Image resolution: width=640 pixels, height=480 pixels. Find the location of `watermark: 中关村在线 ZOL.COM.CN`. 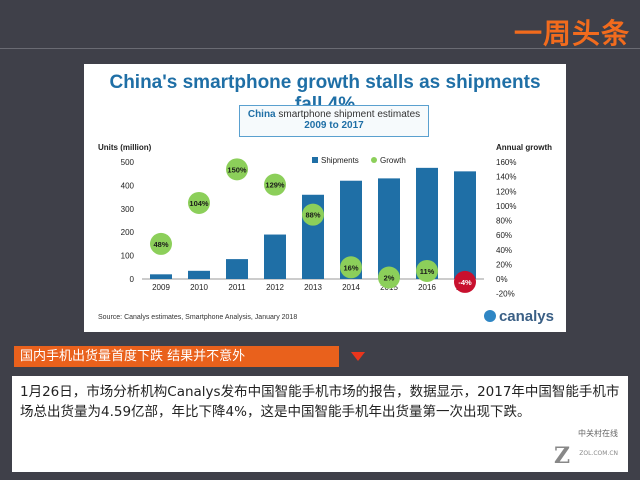

watermark: 中关村在线 ZOL.COM.CN is located at coordinates (598, 444).